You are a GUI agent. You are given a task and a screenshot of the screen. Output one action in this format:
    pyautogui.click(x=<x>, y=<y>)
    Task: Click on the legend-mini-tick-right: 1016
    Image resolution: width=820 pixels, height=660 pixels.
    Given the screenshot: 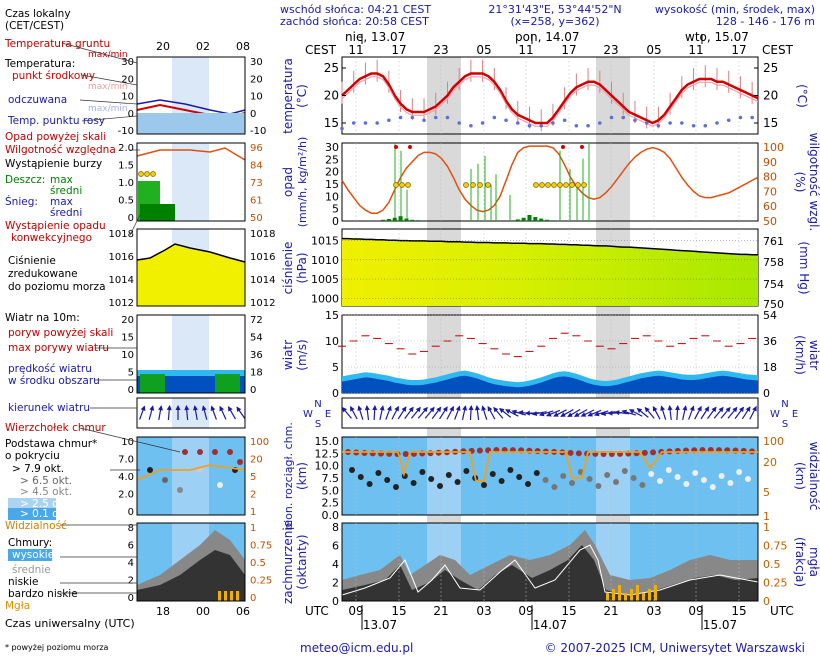 What is the action you would take?
    pyautogui.click(x=262, y=257)
    